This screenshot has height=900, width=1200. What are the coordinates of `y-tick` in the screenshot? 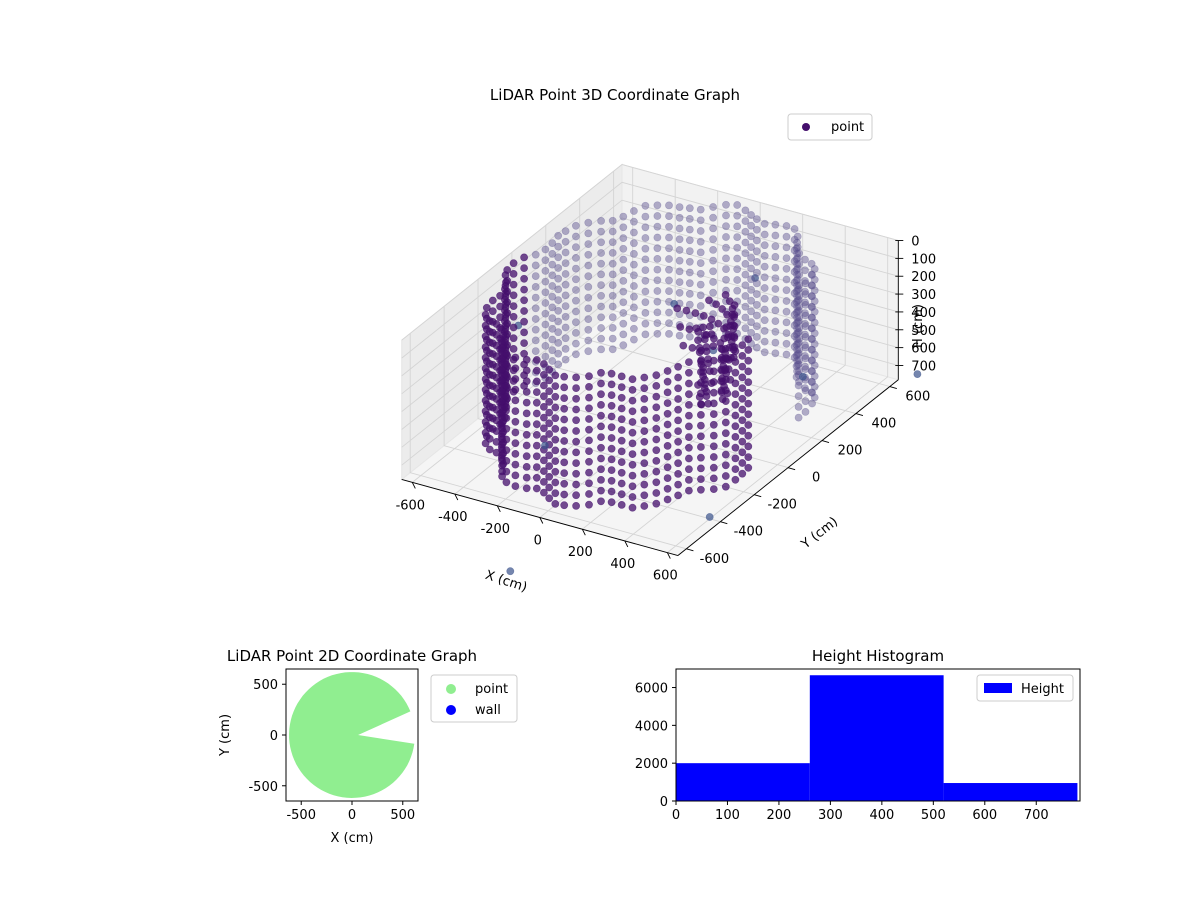 It's located at (859, 414).